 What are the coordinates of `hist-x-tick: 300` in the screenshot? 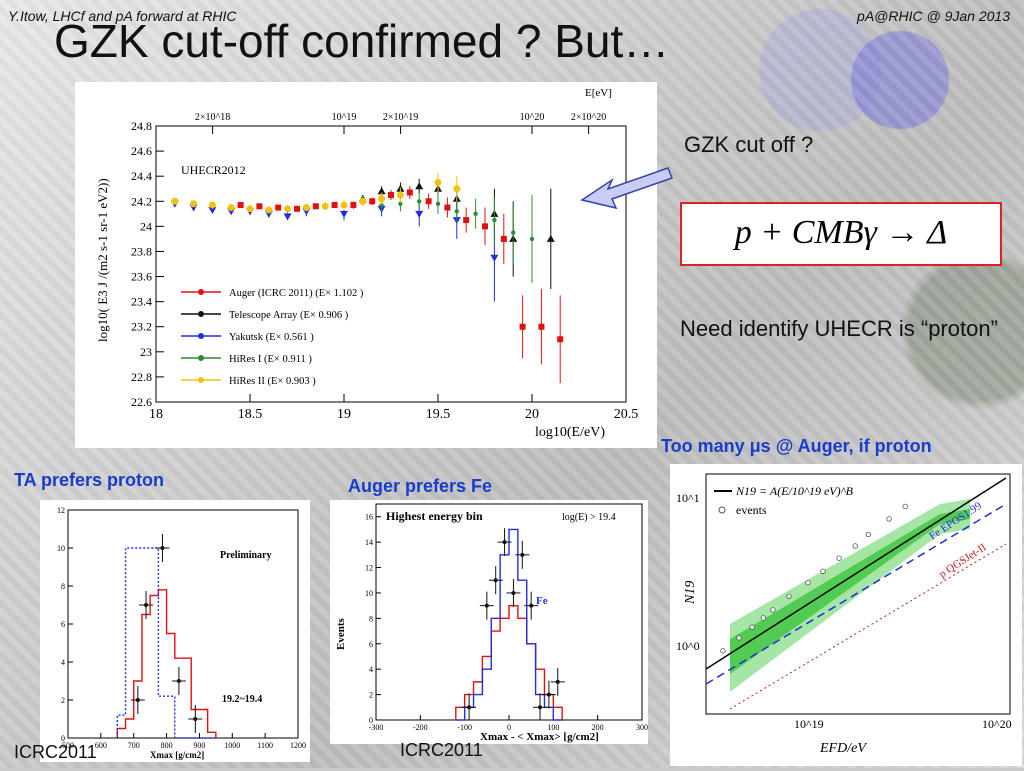 It's located at (642, 727).